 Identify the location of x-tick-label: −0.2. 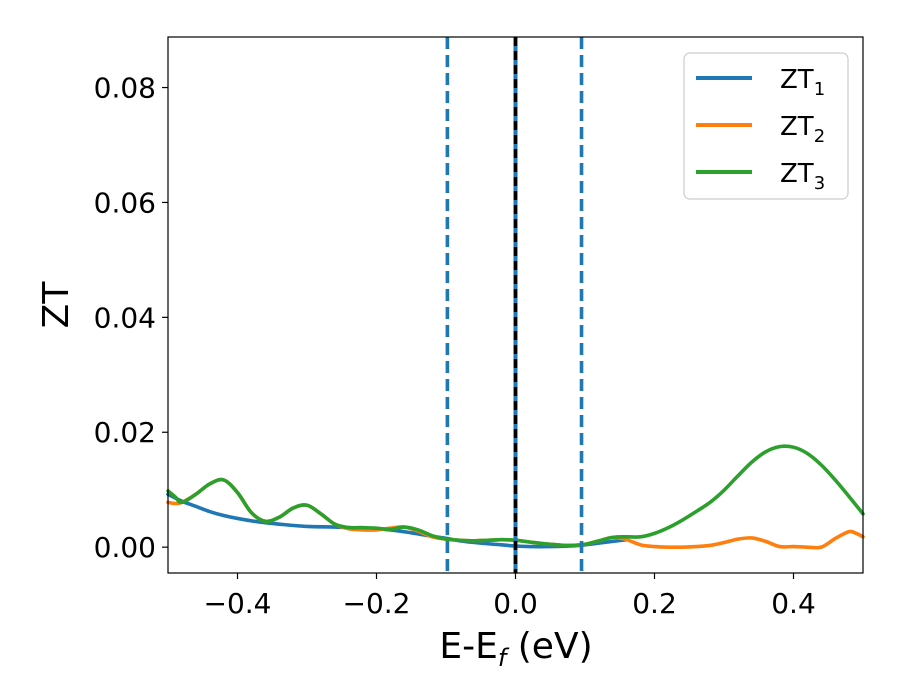
(377, 603).